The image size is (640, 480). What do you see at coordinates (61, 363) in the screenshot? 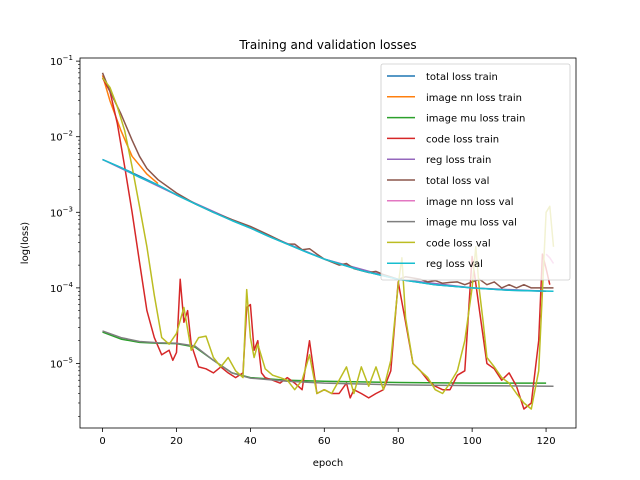
I see `y-tick-label-4: 10⁻⁵` at bounding box center [61, 363].